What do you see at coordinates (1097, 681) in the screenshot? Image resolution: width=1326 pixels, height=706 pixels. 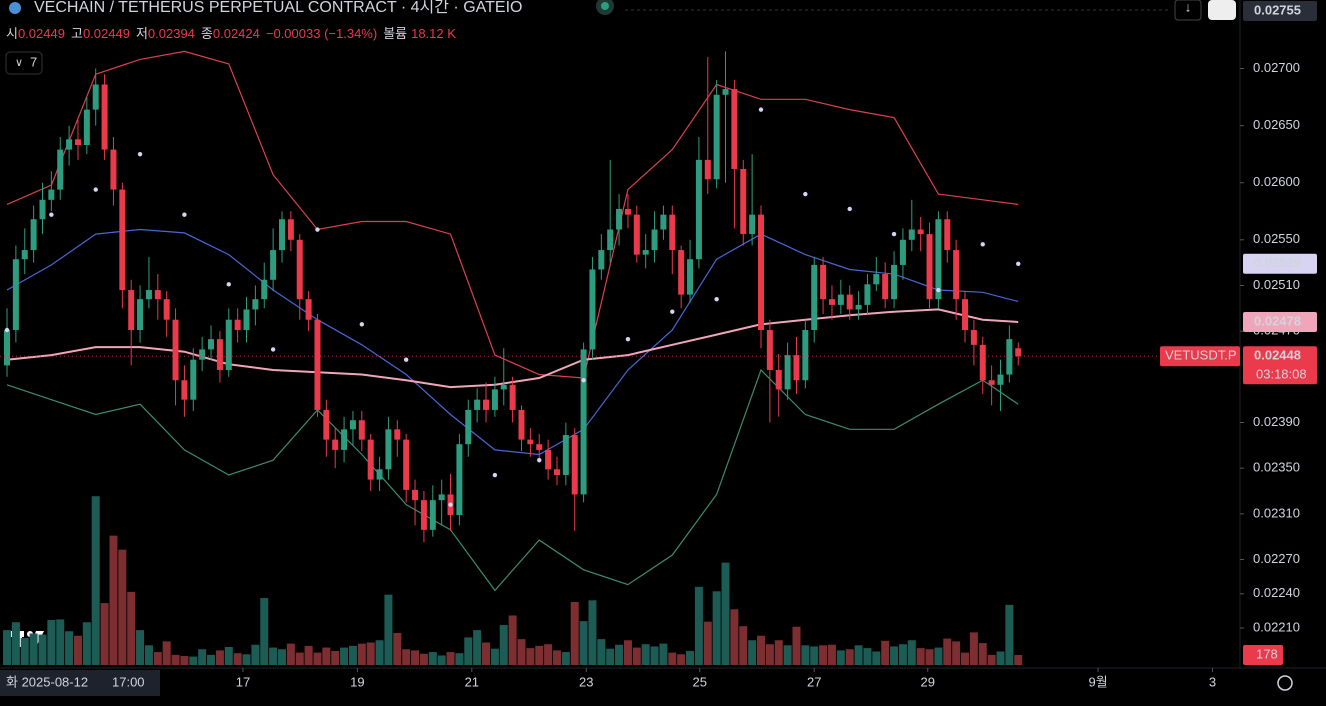 I see `x-tick-label: 9월` at bounding box center [1097, 681].